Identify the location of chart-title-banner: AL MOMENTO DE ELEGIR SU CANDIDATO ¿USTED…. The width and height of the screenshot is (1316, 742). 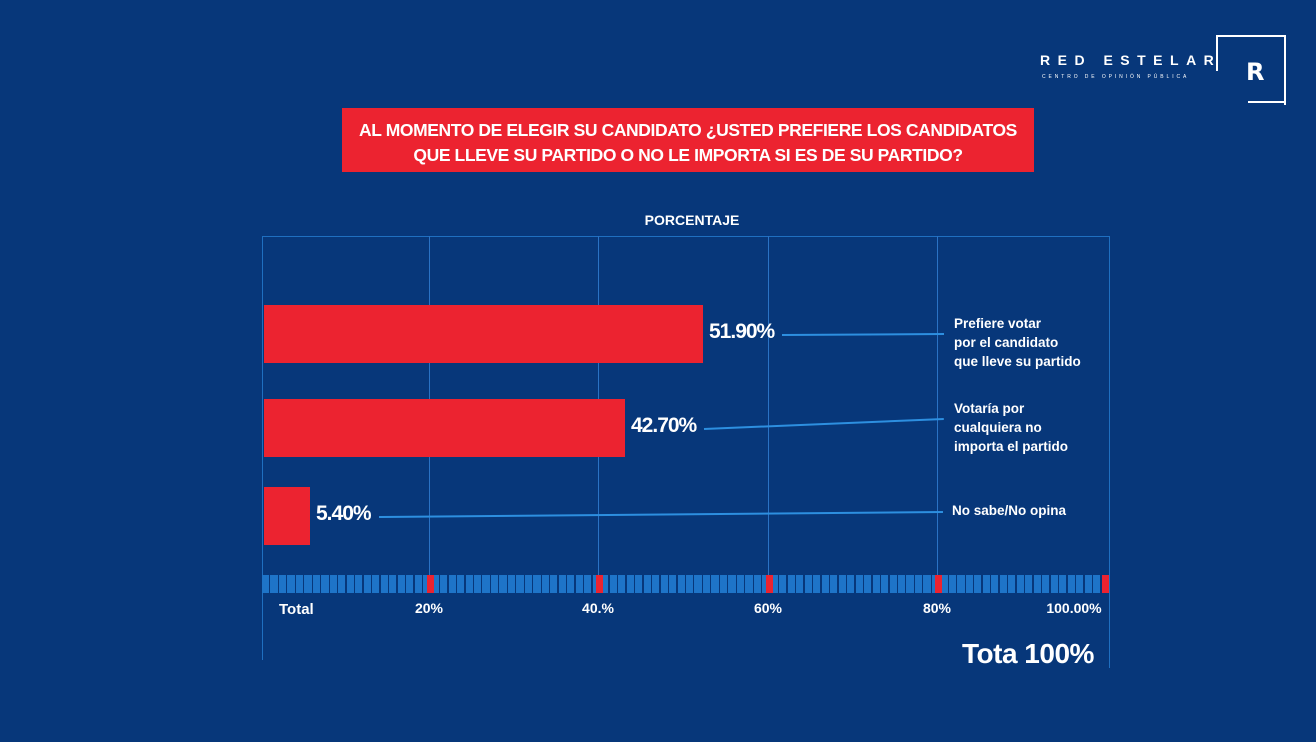
(688, 140).